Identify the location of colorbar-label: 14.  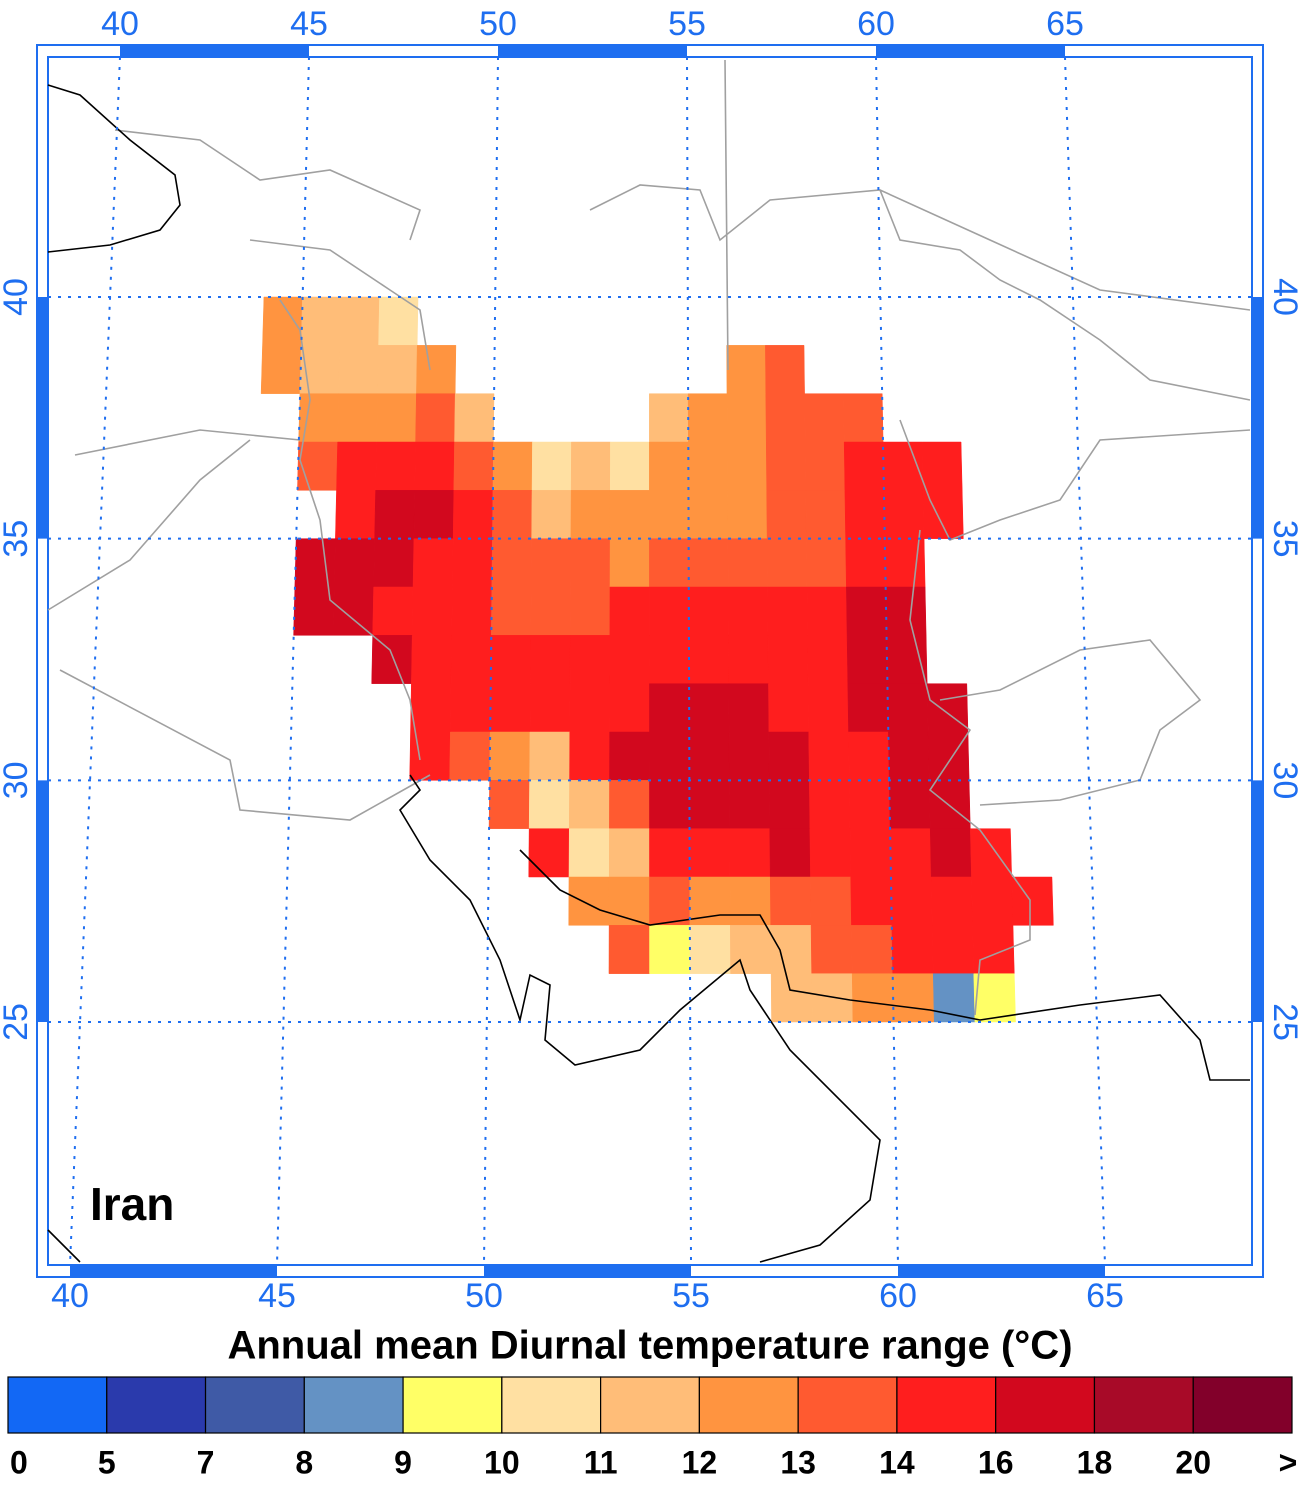
(897, 1462).